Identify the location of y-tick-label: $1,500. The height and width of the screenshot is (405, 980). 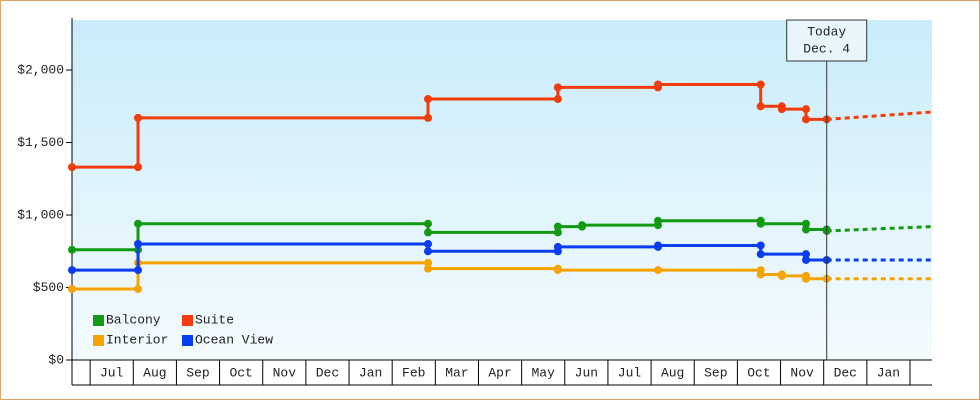
(40, 142).